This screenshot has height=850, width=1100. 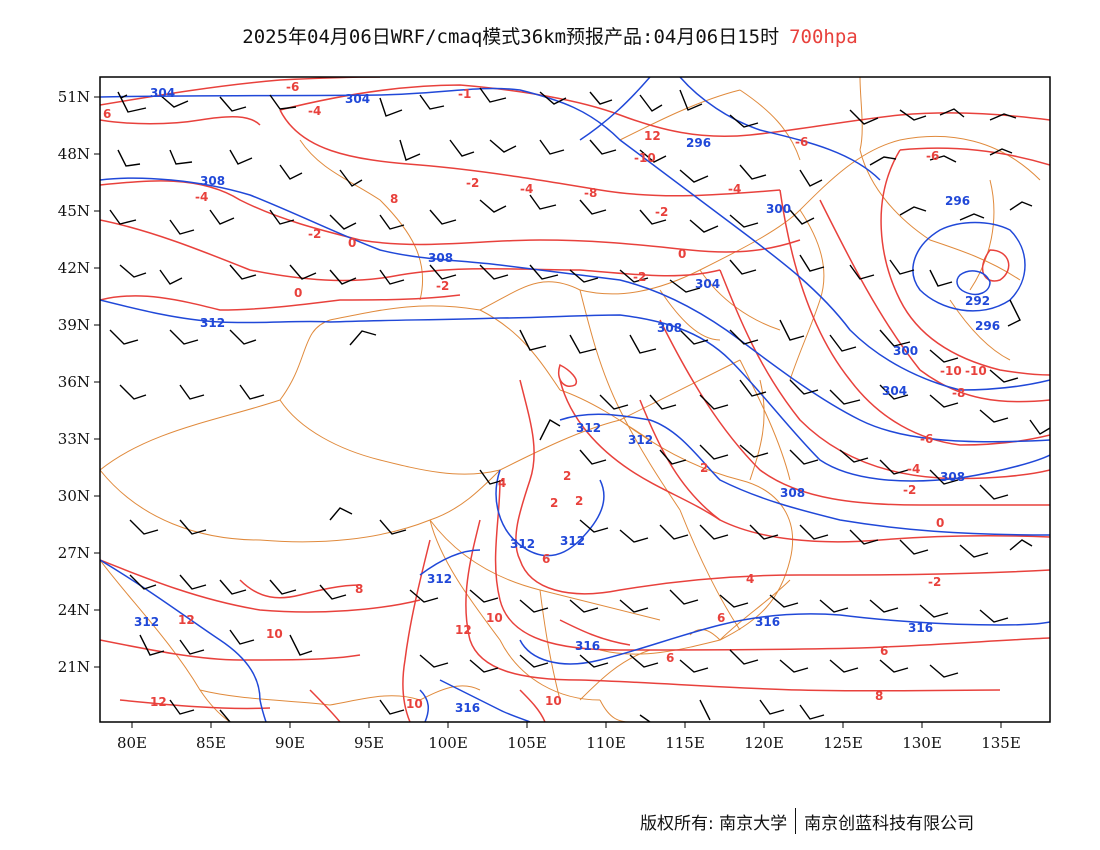 I want to click on lon-label: 90E, so click(x=290, y=743).